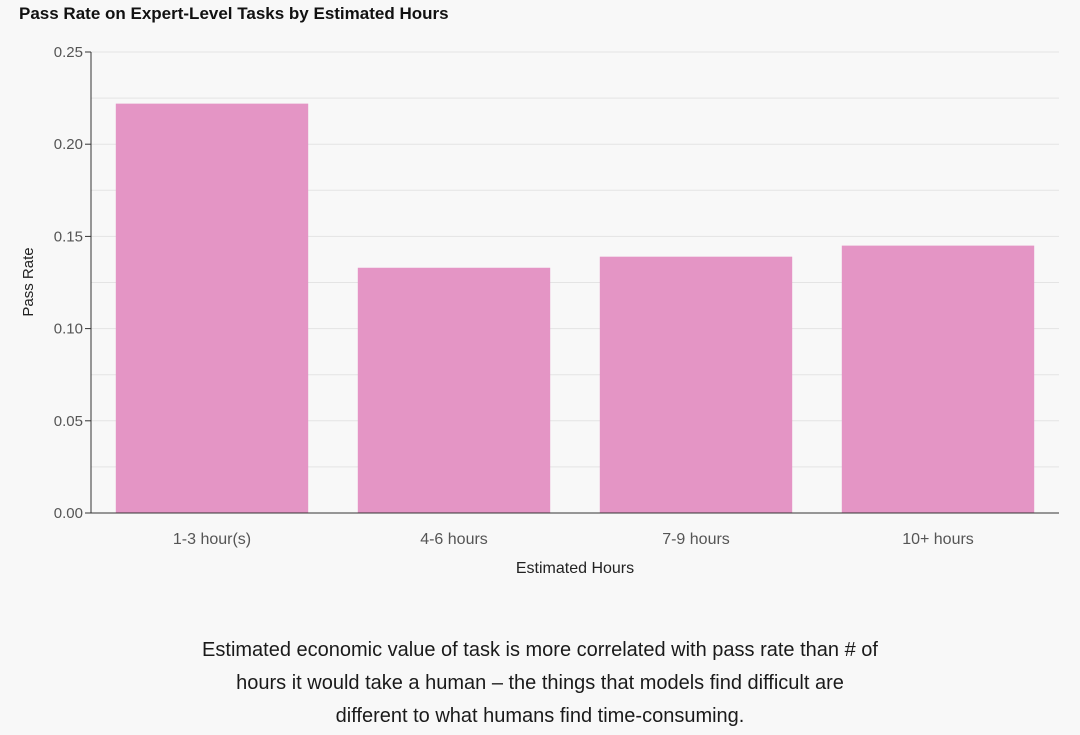 The height and width of the screenshot is (735, 1080). Describe the element at coordinates (68, 329) in the screenshot. I see `y-tick-label: 0.10` at that location.